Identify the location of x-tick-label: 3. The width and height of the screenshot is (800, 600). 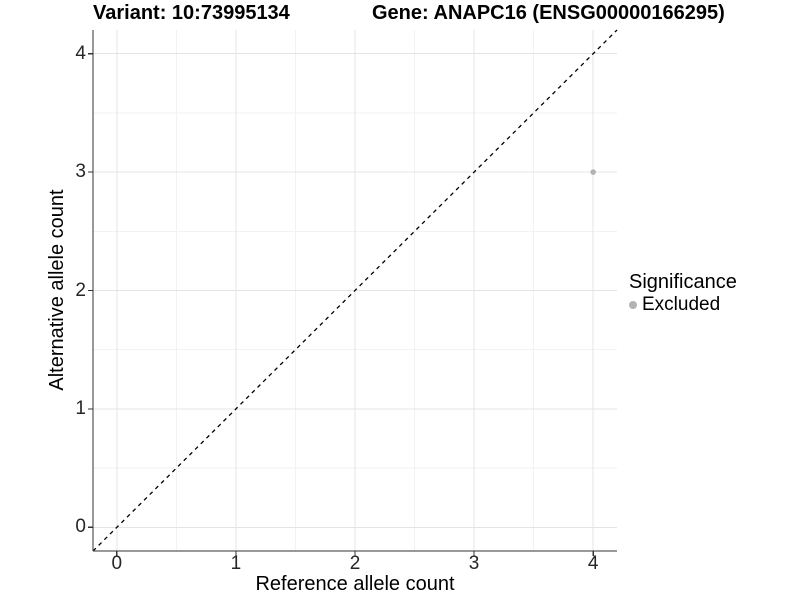
(474, 563).